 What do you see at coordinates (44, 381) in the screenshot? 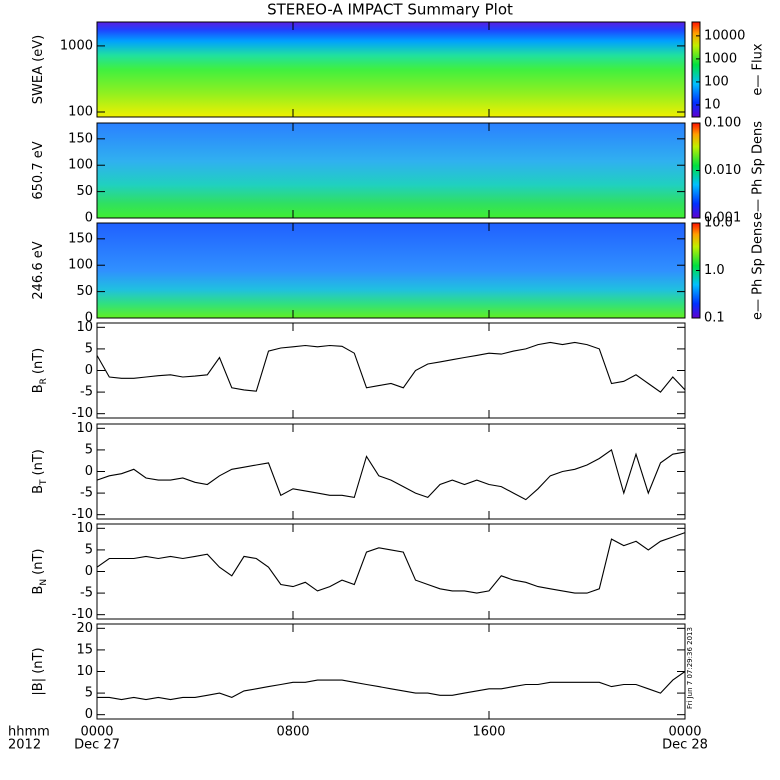
I see `y-label-sub: R` at bounding box center [44, 381].